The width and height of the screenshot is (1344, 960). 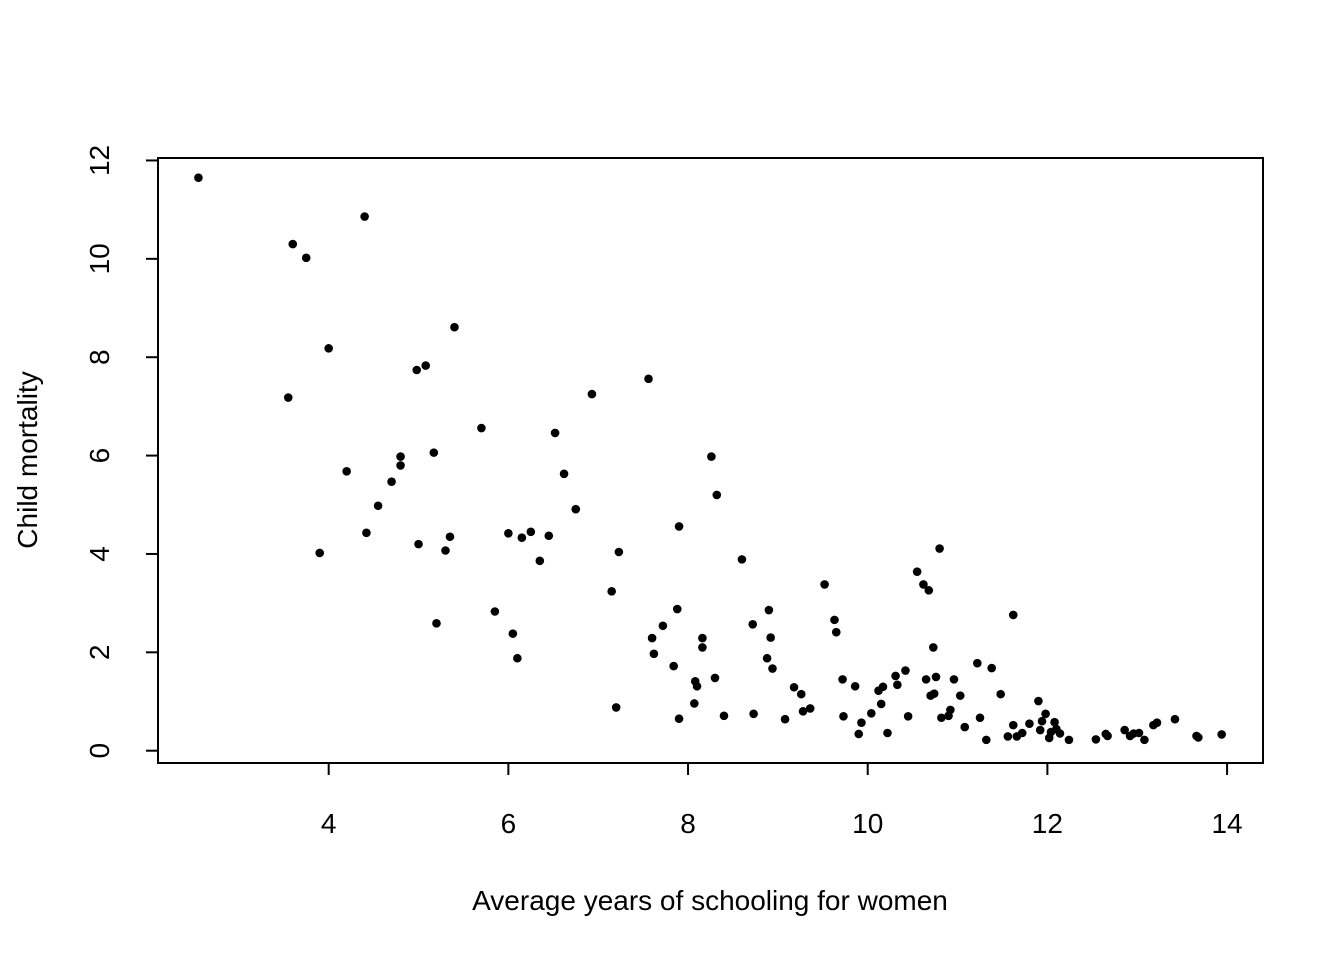 What do you see at coordinates (782, 800) in the screenshot?
I see `x-axis: 4 6 8 10 12 14` at bounding box center [782, 800].